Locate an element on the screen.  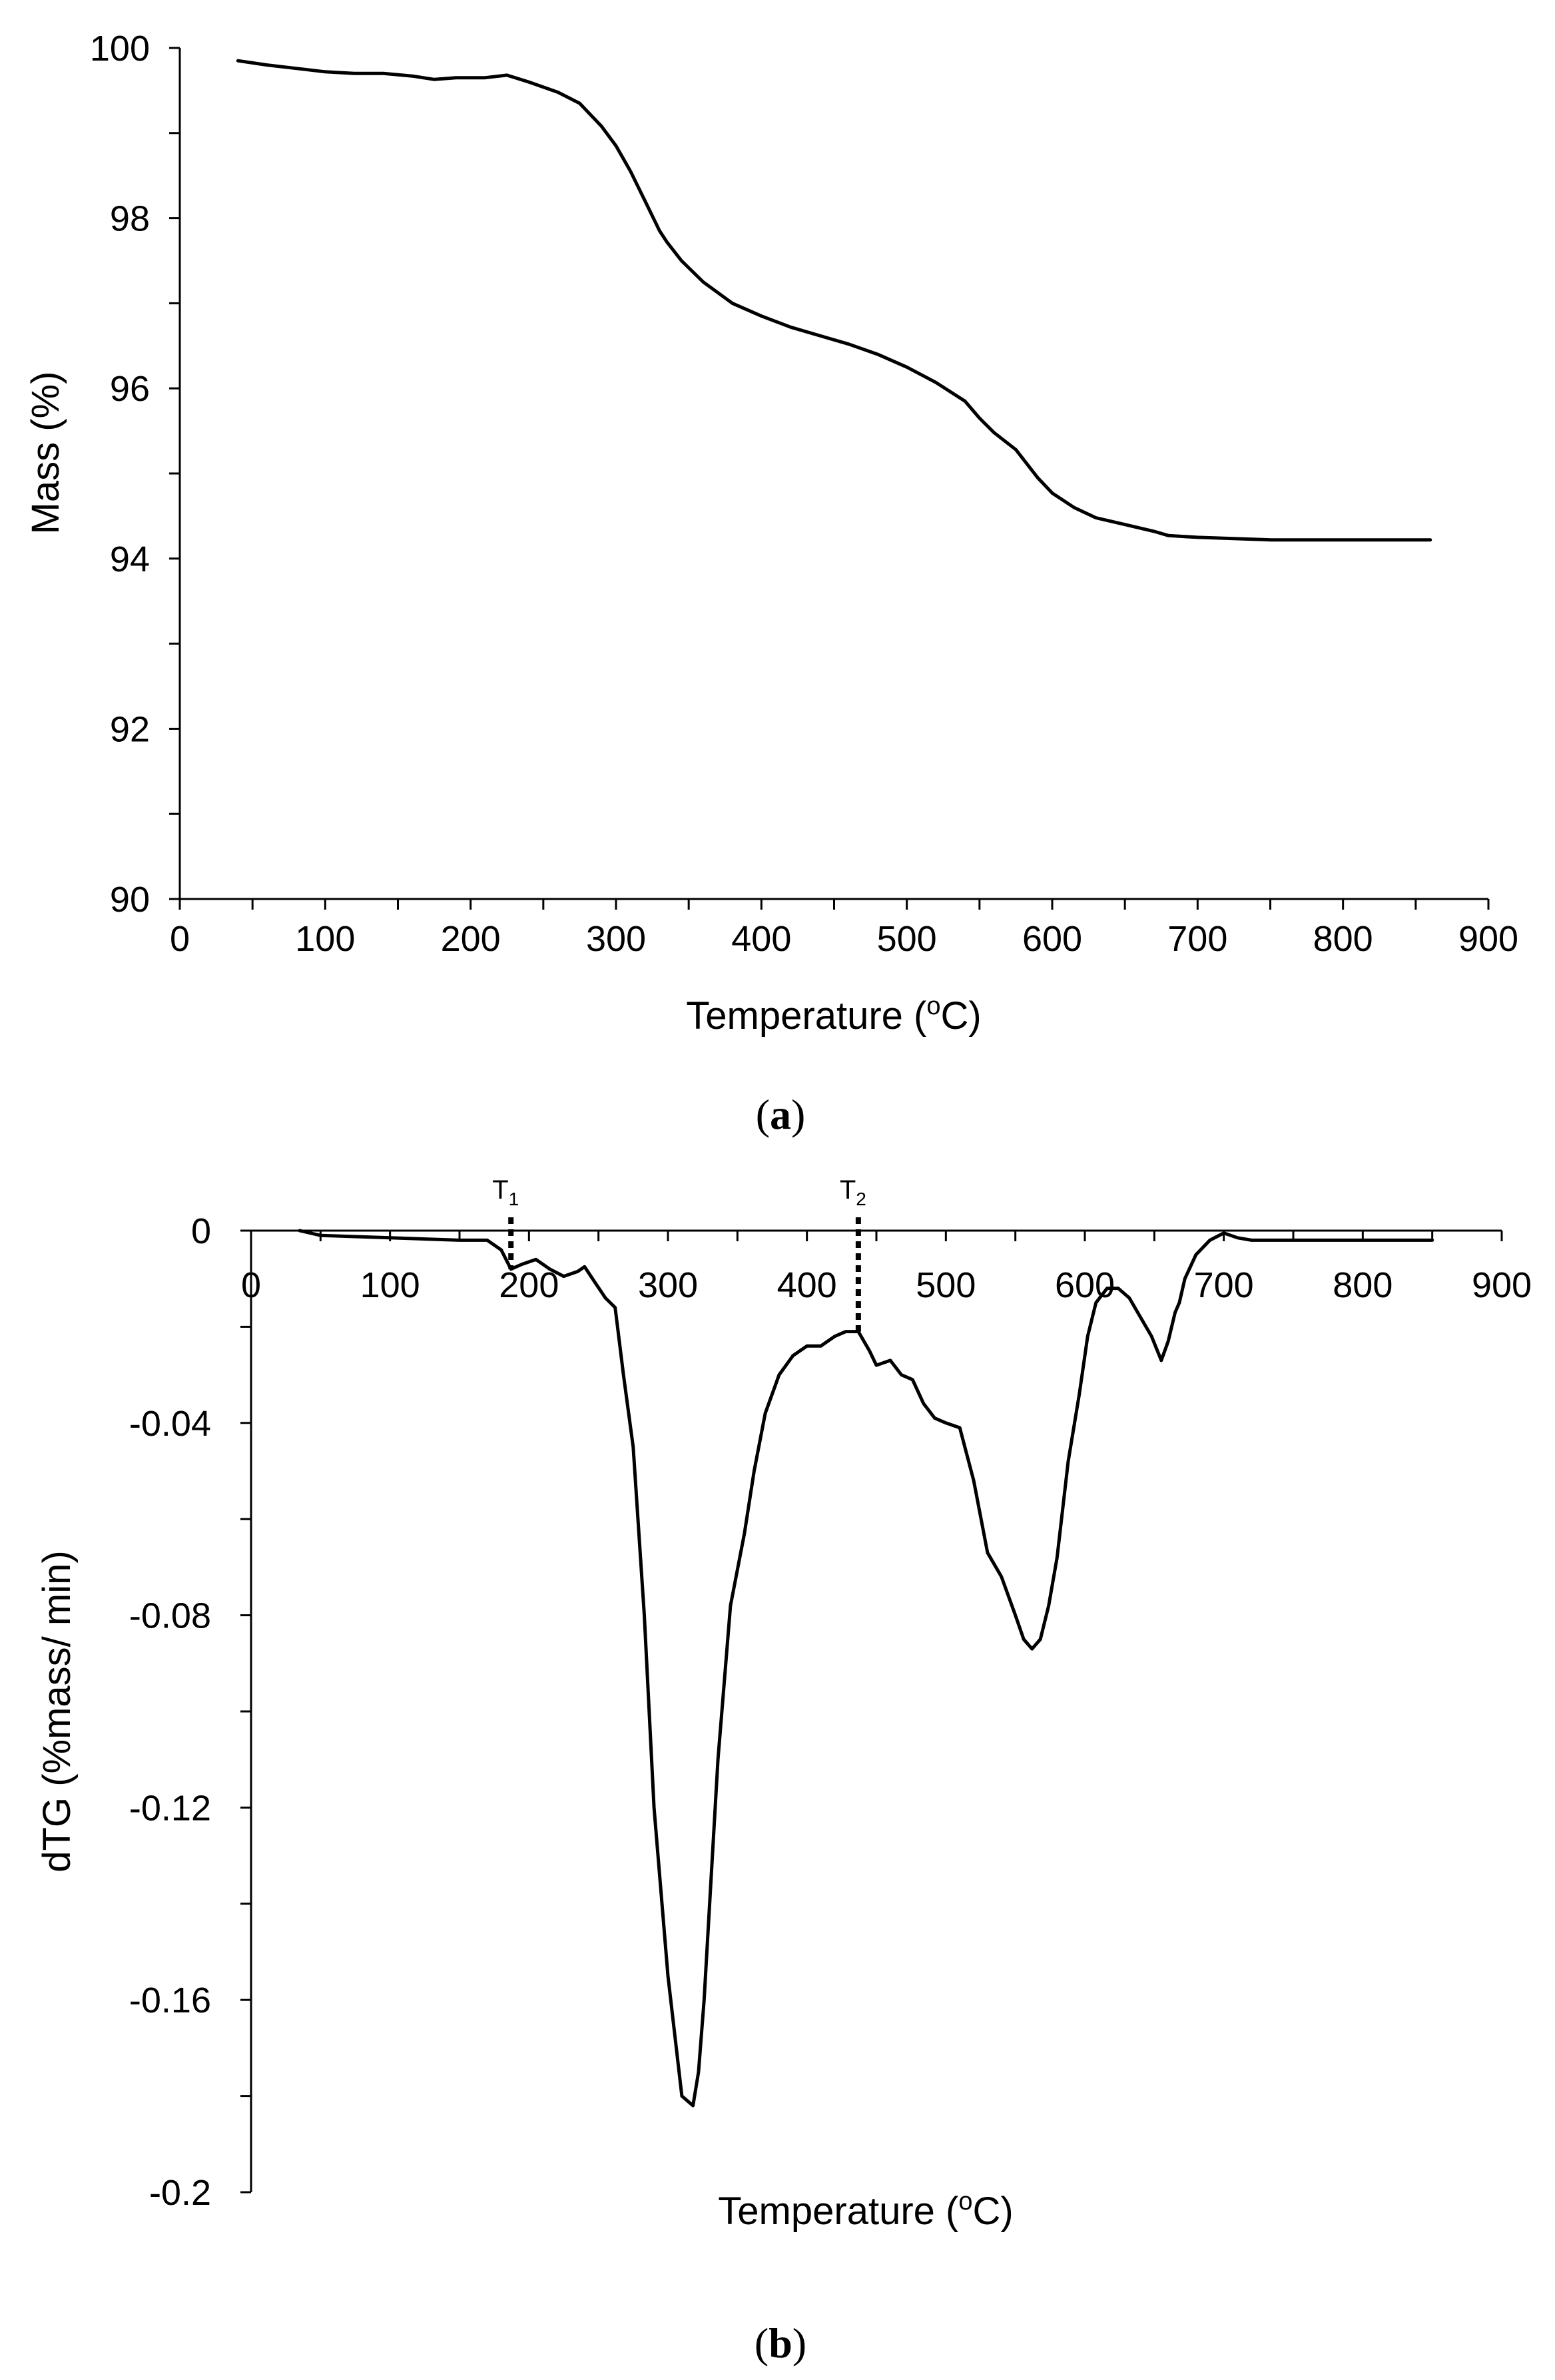
chart-b-marker-label-2: T2 is located at coordinates (853, 1192).